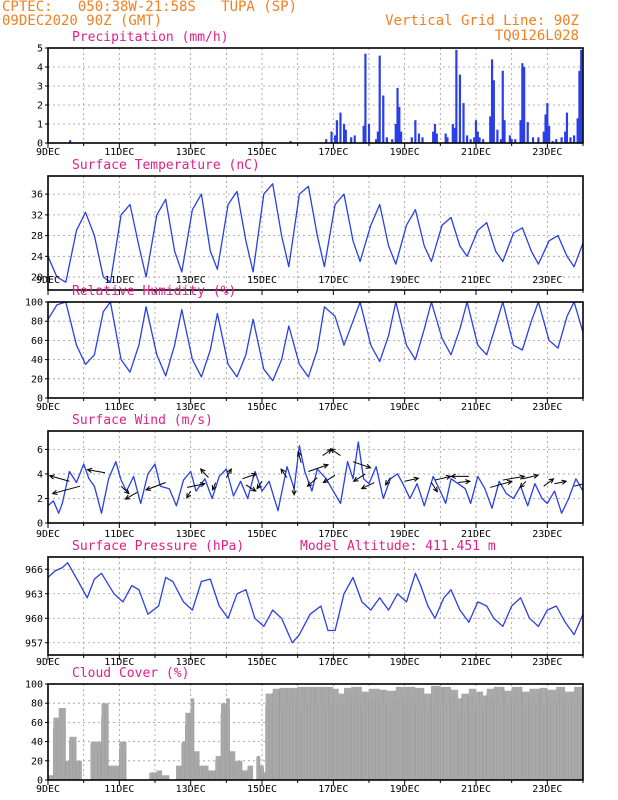 The width and height of the screenshot is (618, 800). I want to click on temperature-grid, so click(315, 233).